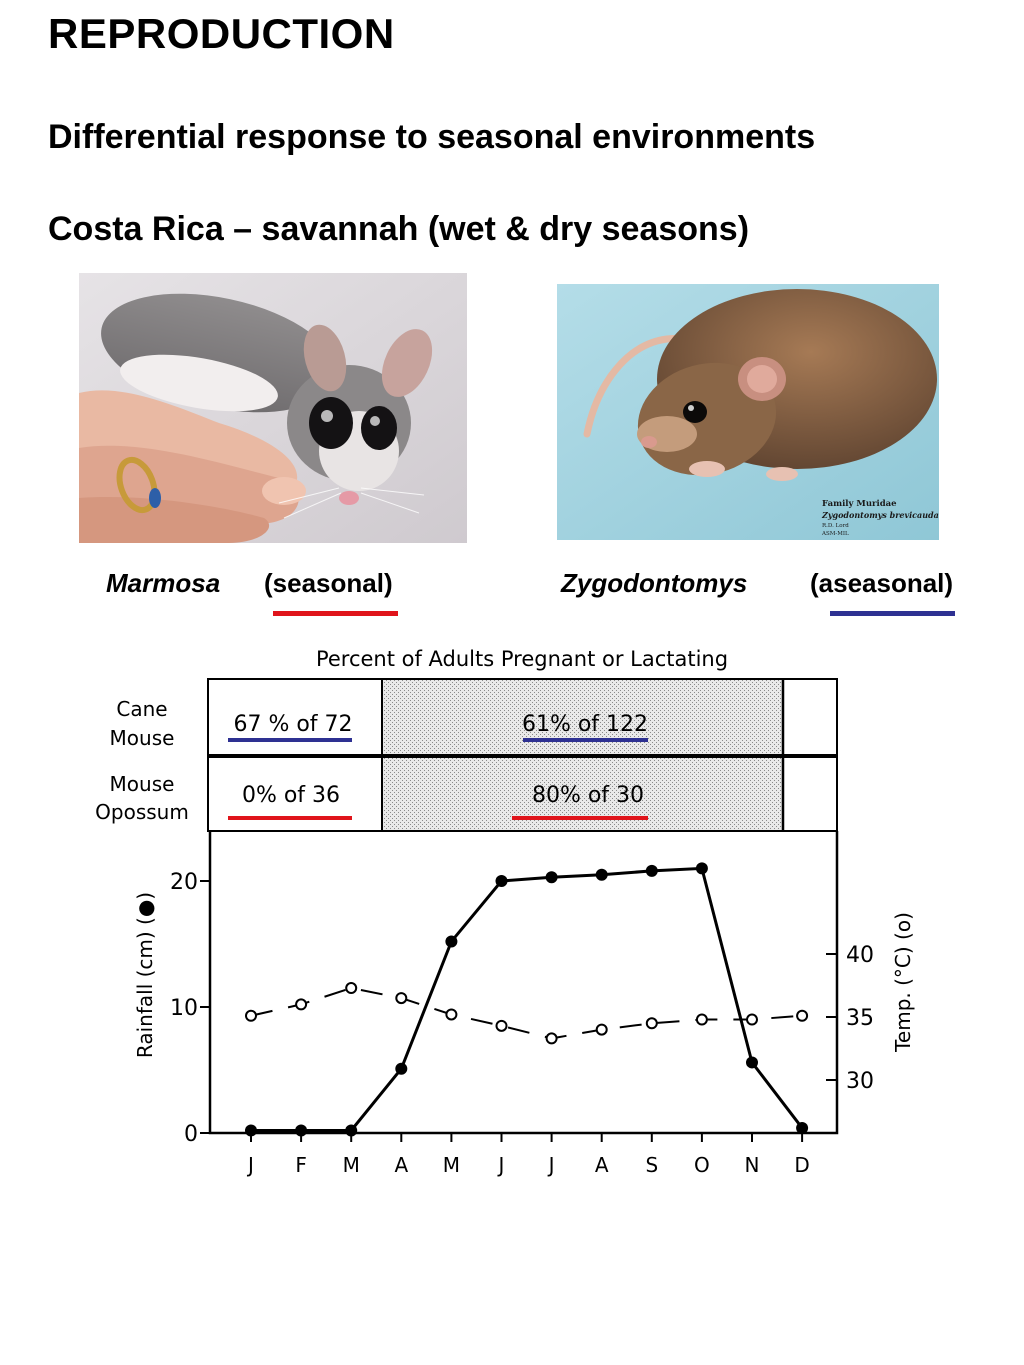 The height and width of the screenshot is (1365, 1024). Describe the element at coordinates (651, 1165) in the screenshot. I see `x-tick-label: S` at that location.